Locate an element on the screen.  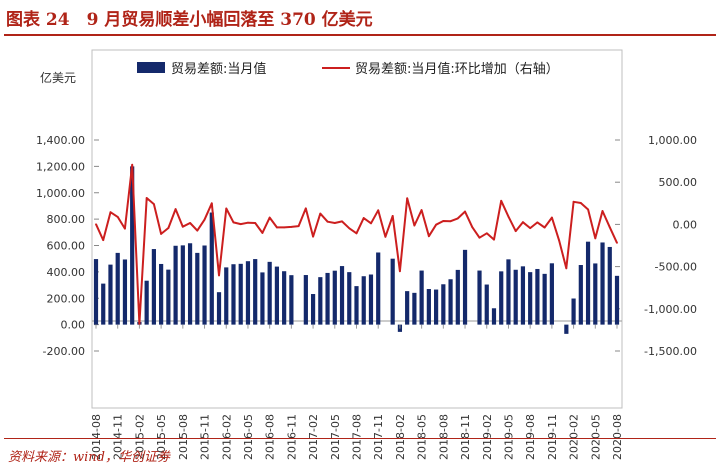
x-tick-label: 2018-02 is located at coordinates (400, 437).